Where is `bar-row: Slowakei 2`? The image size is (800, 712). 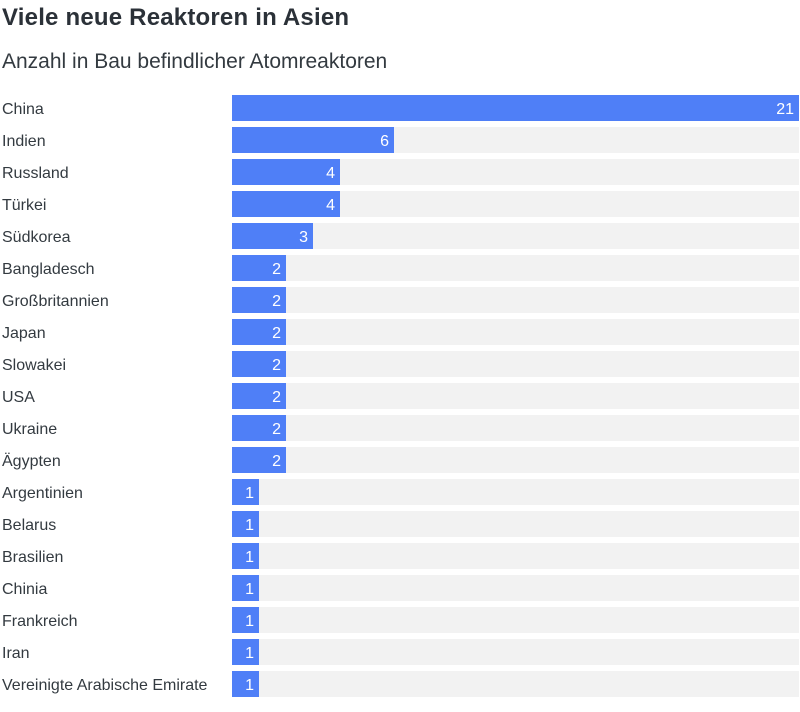 bar-row: Slowakei 2 is located at coordinates (400, 364).